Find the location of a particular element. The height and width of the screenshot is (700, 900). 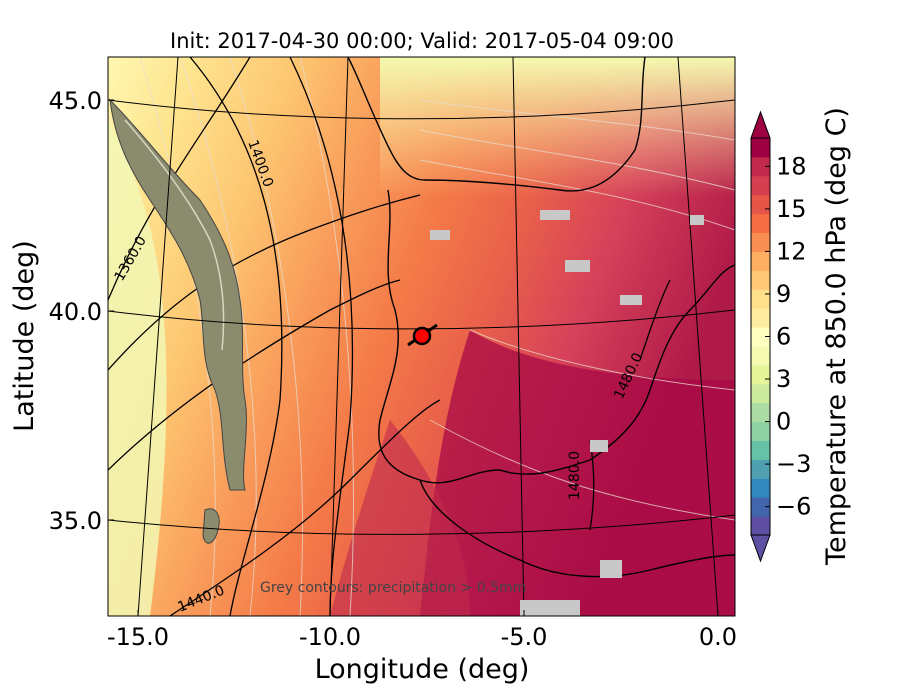

precip-annotation: Grey contours: precipitation > 0.5mm is located at coordinates (393, 588).